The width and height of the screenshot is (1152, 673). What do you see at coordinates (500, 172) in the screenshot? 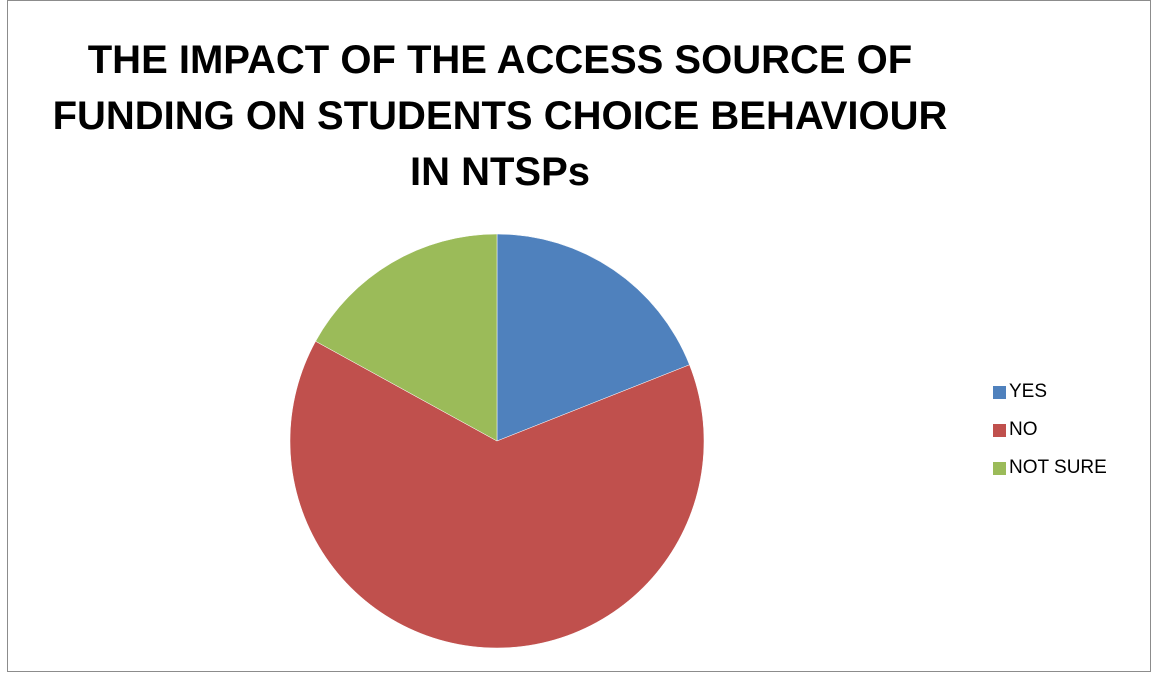
I see `chart-title-line-3: IN NTSPs` at bounding box center [500, 172].